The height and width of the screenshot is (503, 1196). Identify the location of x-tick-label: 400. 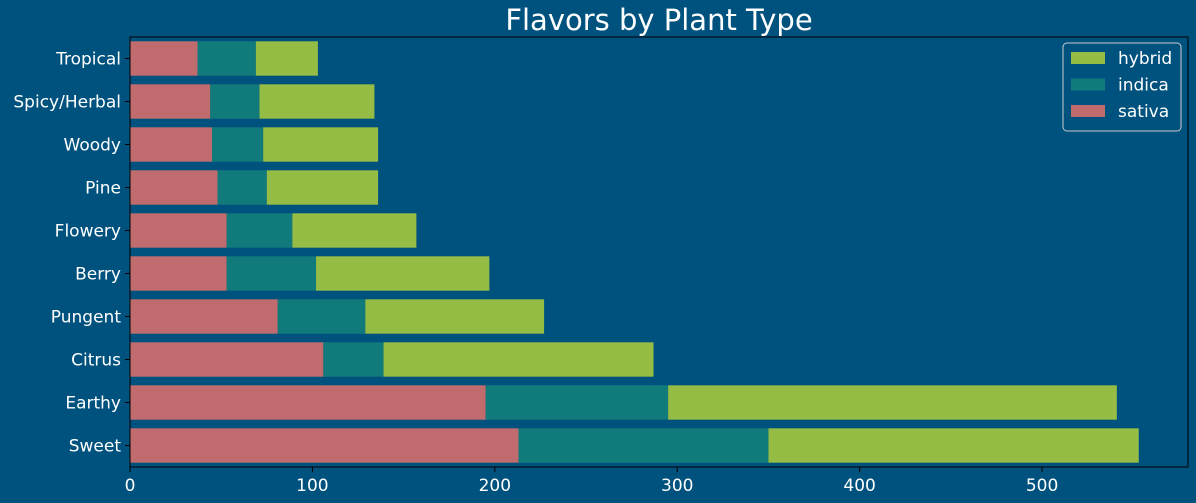
(859, 486).